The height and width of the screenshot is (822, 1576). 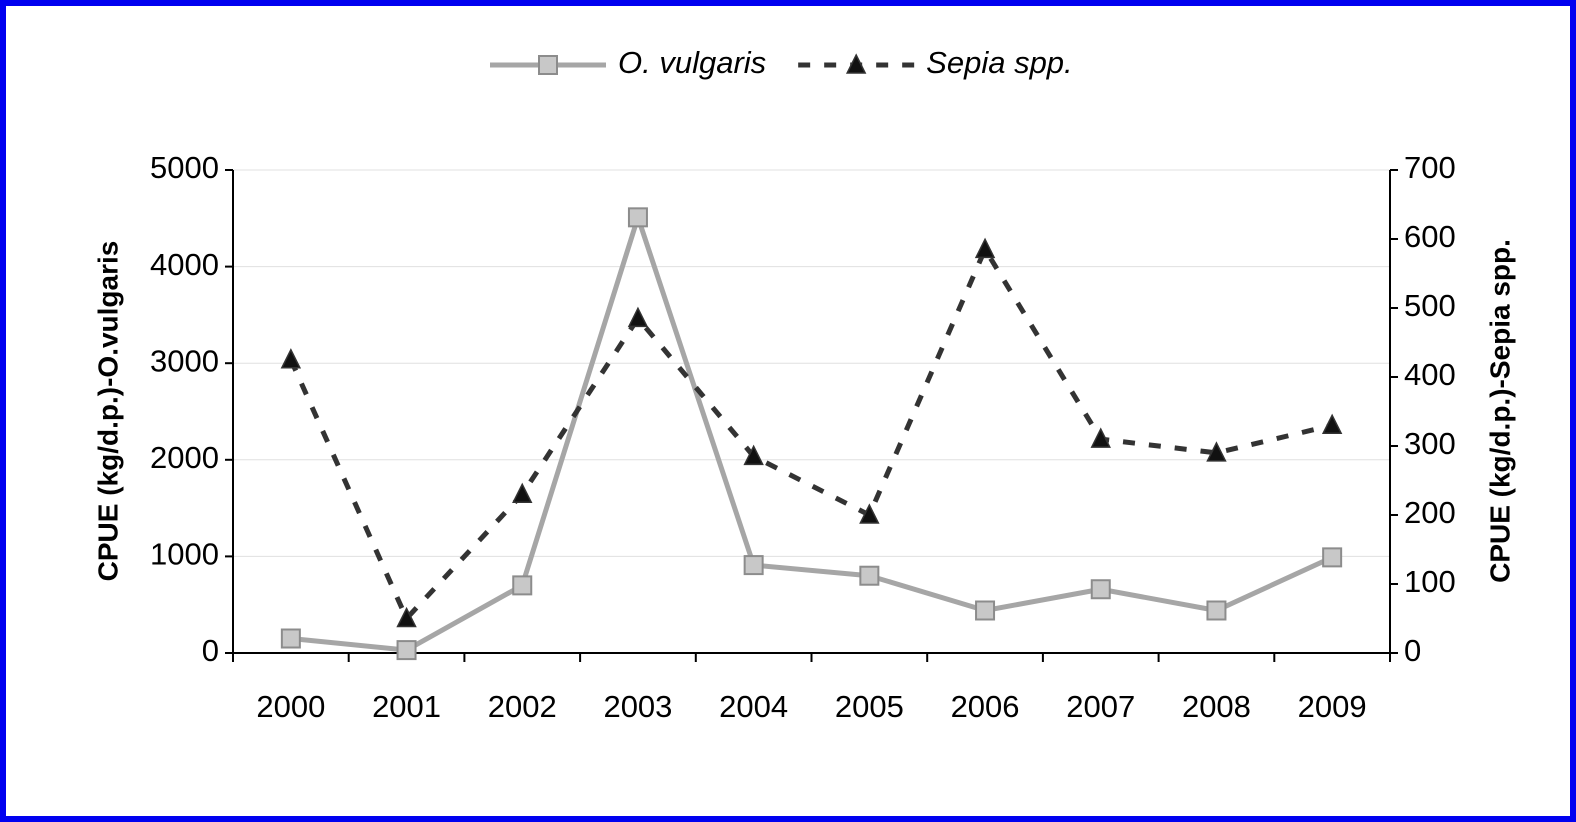 What do you see at coordinates (753, 706) in the screenshot?
I see `x-tick-label: 2004` at bounding box center [753, 706].